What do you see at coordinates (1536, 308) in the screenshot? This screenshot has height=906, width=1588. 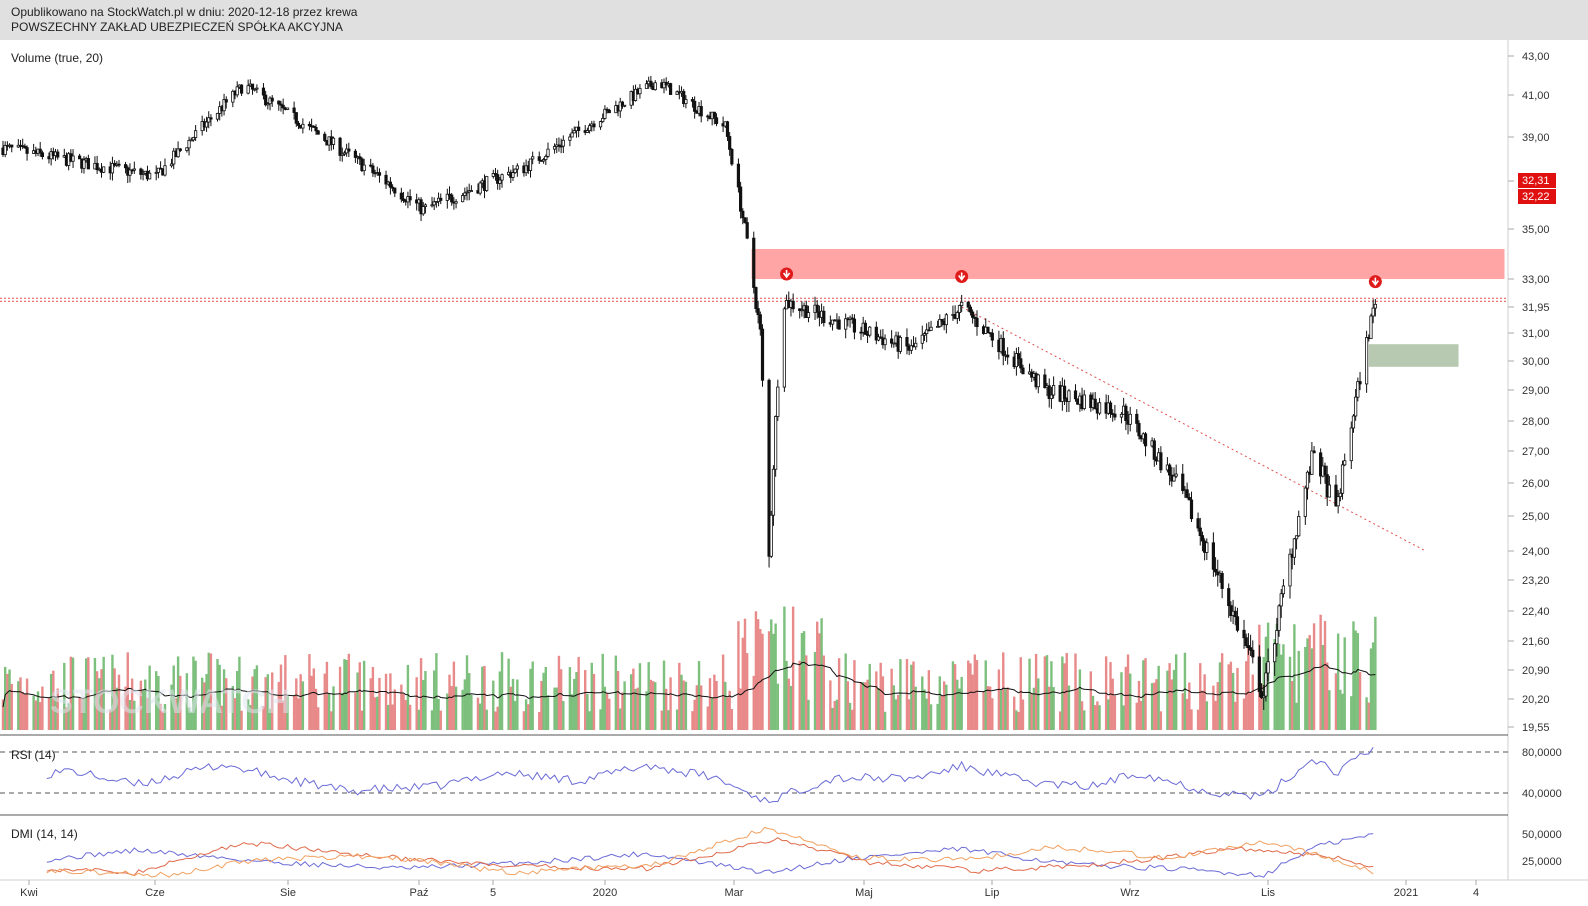 I see `y-tick-label: 31,95` at bounding box center [1536, 308].